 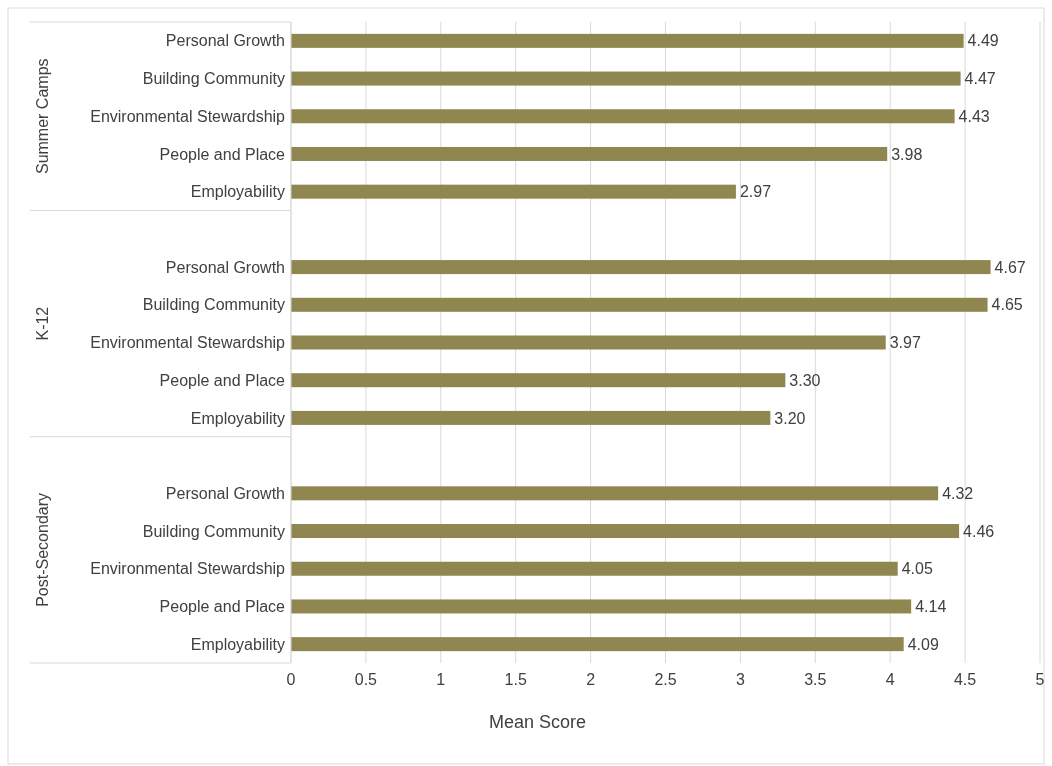 What do you see at coordinates (917, 569) in the screenshot?
I see `data-label: 4.05` at bounding box center [917, 569].